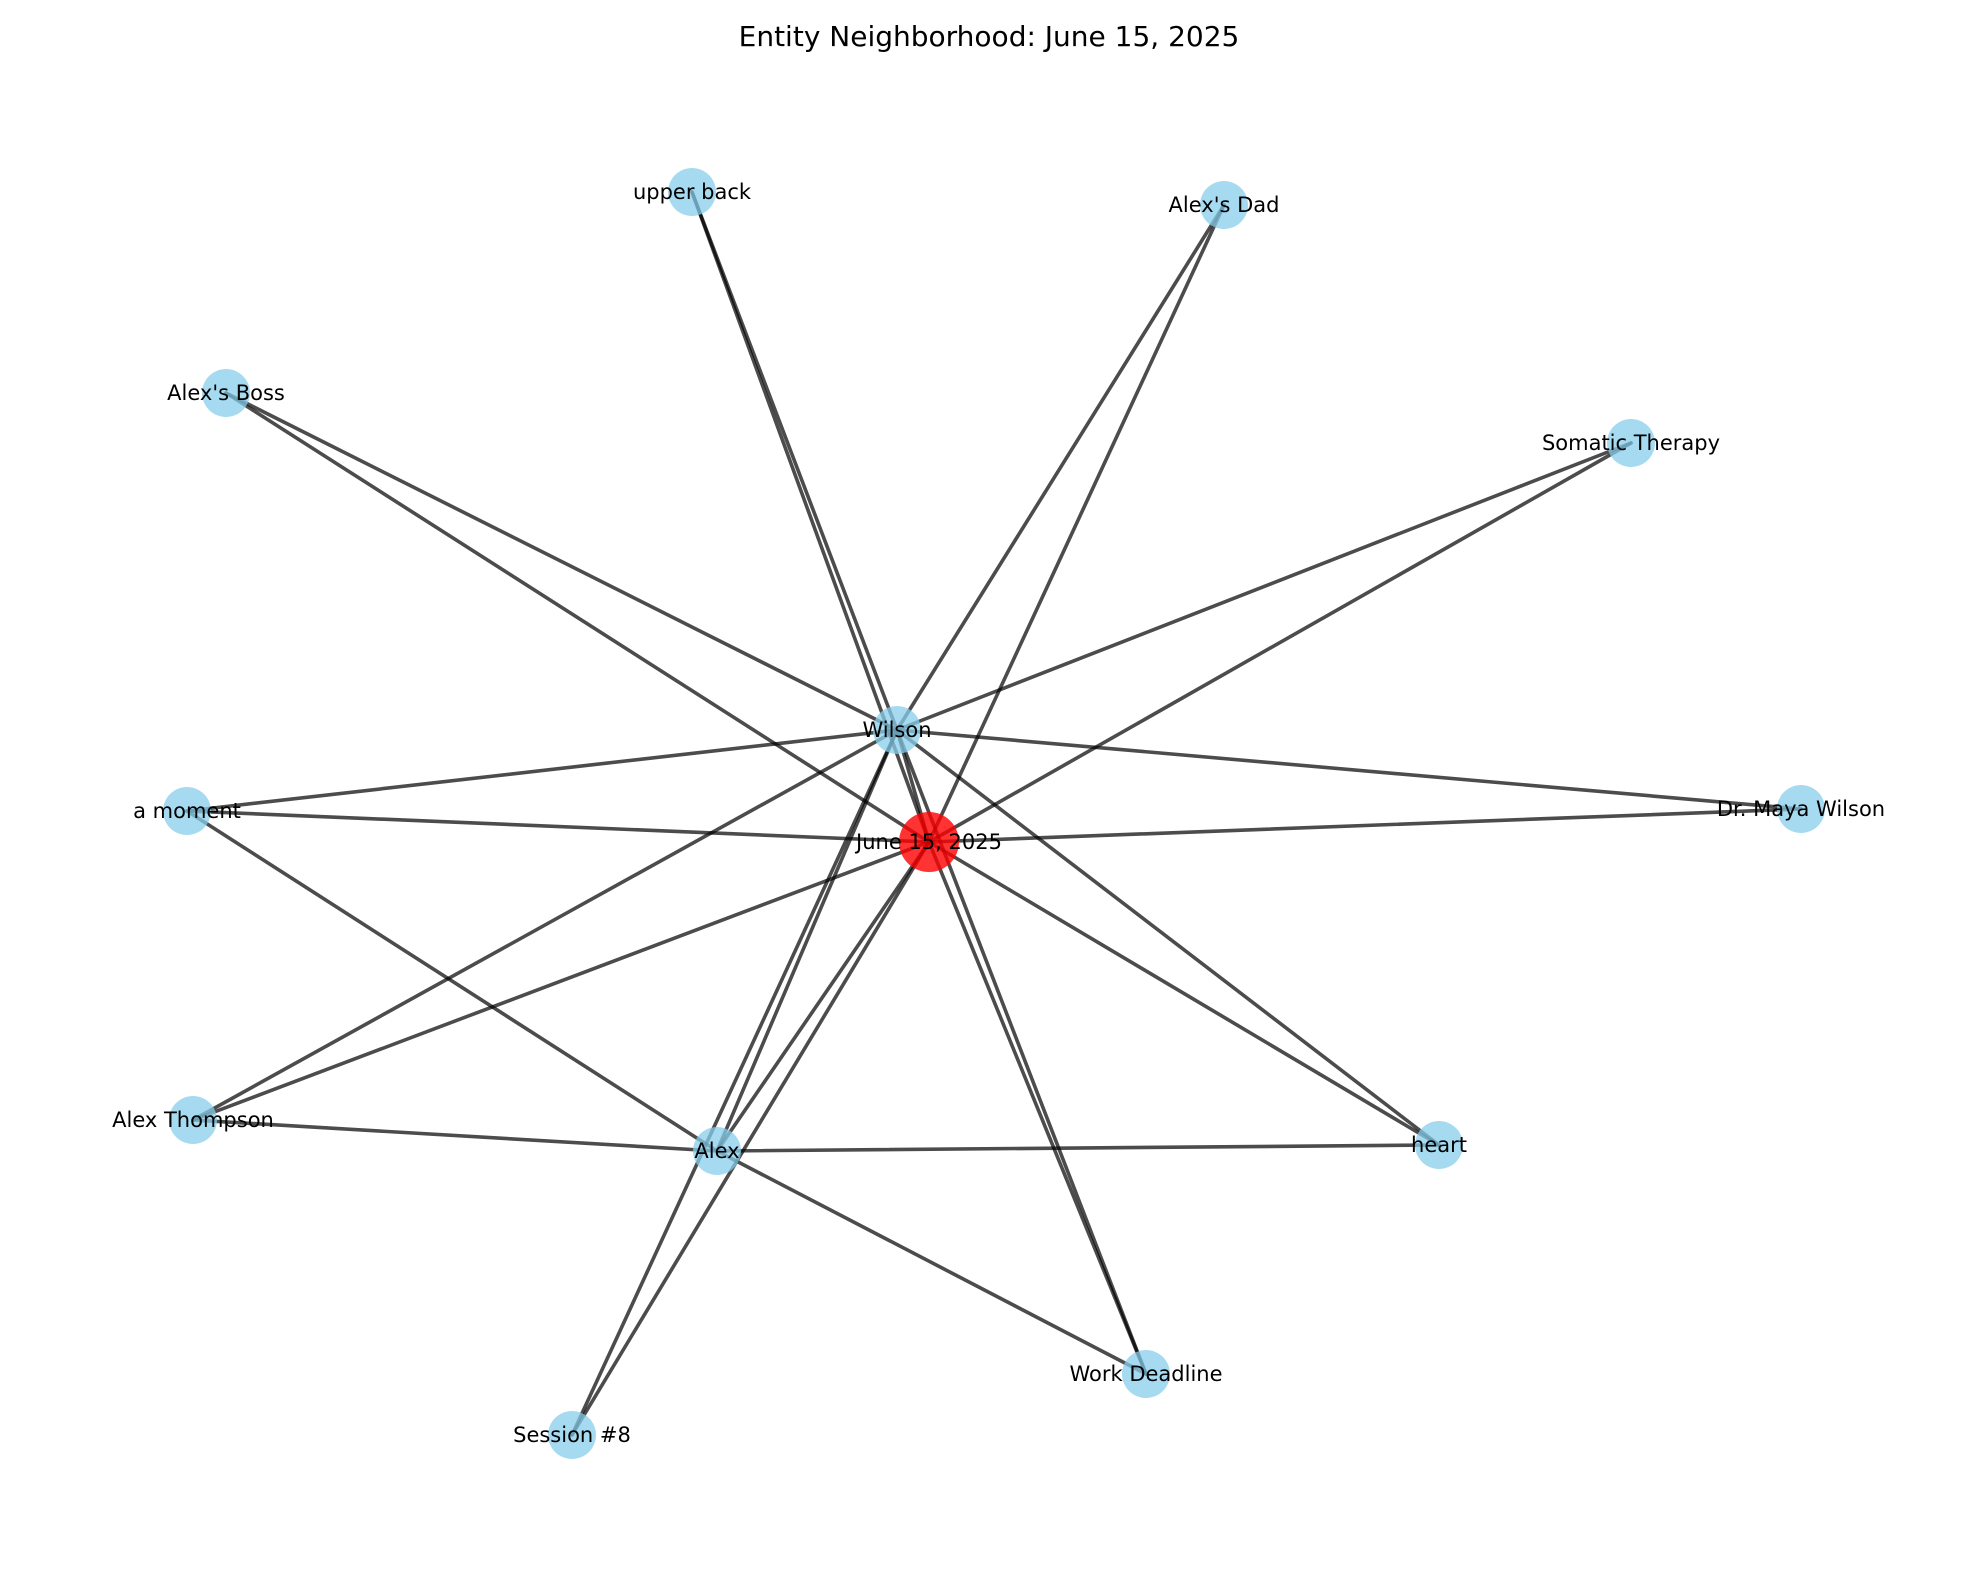 The image size is (1979, 1578). I want to click on node-alex, so click(717, 1151).